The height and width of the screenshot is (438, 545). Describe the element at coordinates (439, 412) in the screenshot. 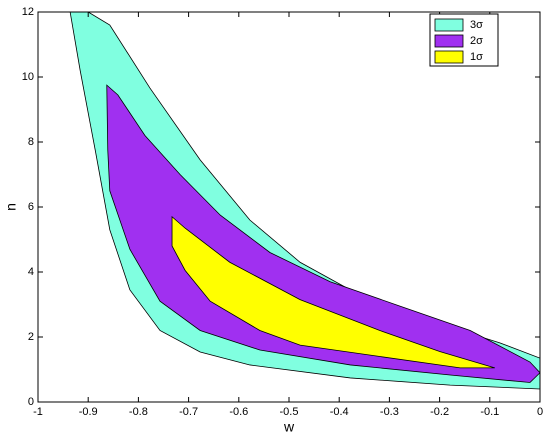

I see `x-tick-label: -0.2` at that location.